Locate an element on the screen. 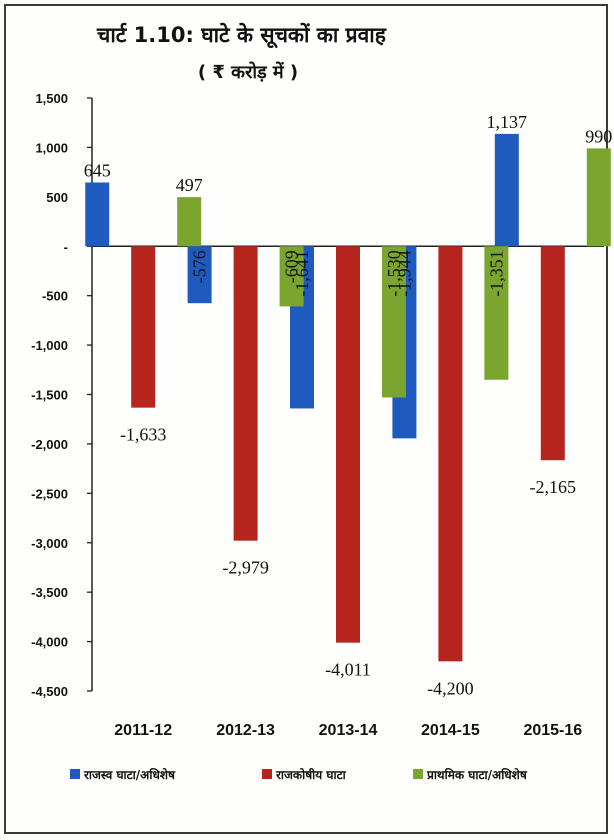  x-tick-label: 2012-13 is located at coordinates (245, 730).